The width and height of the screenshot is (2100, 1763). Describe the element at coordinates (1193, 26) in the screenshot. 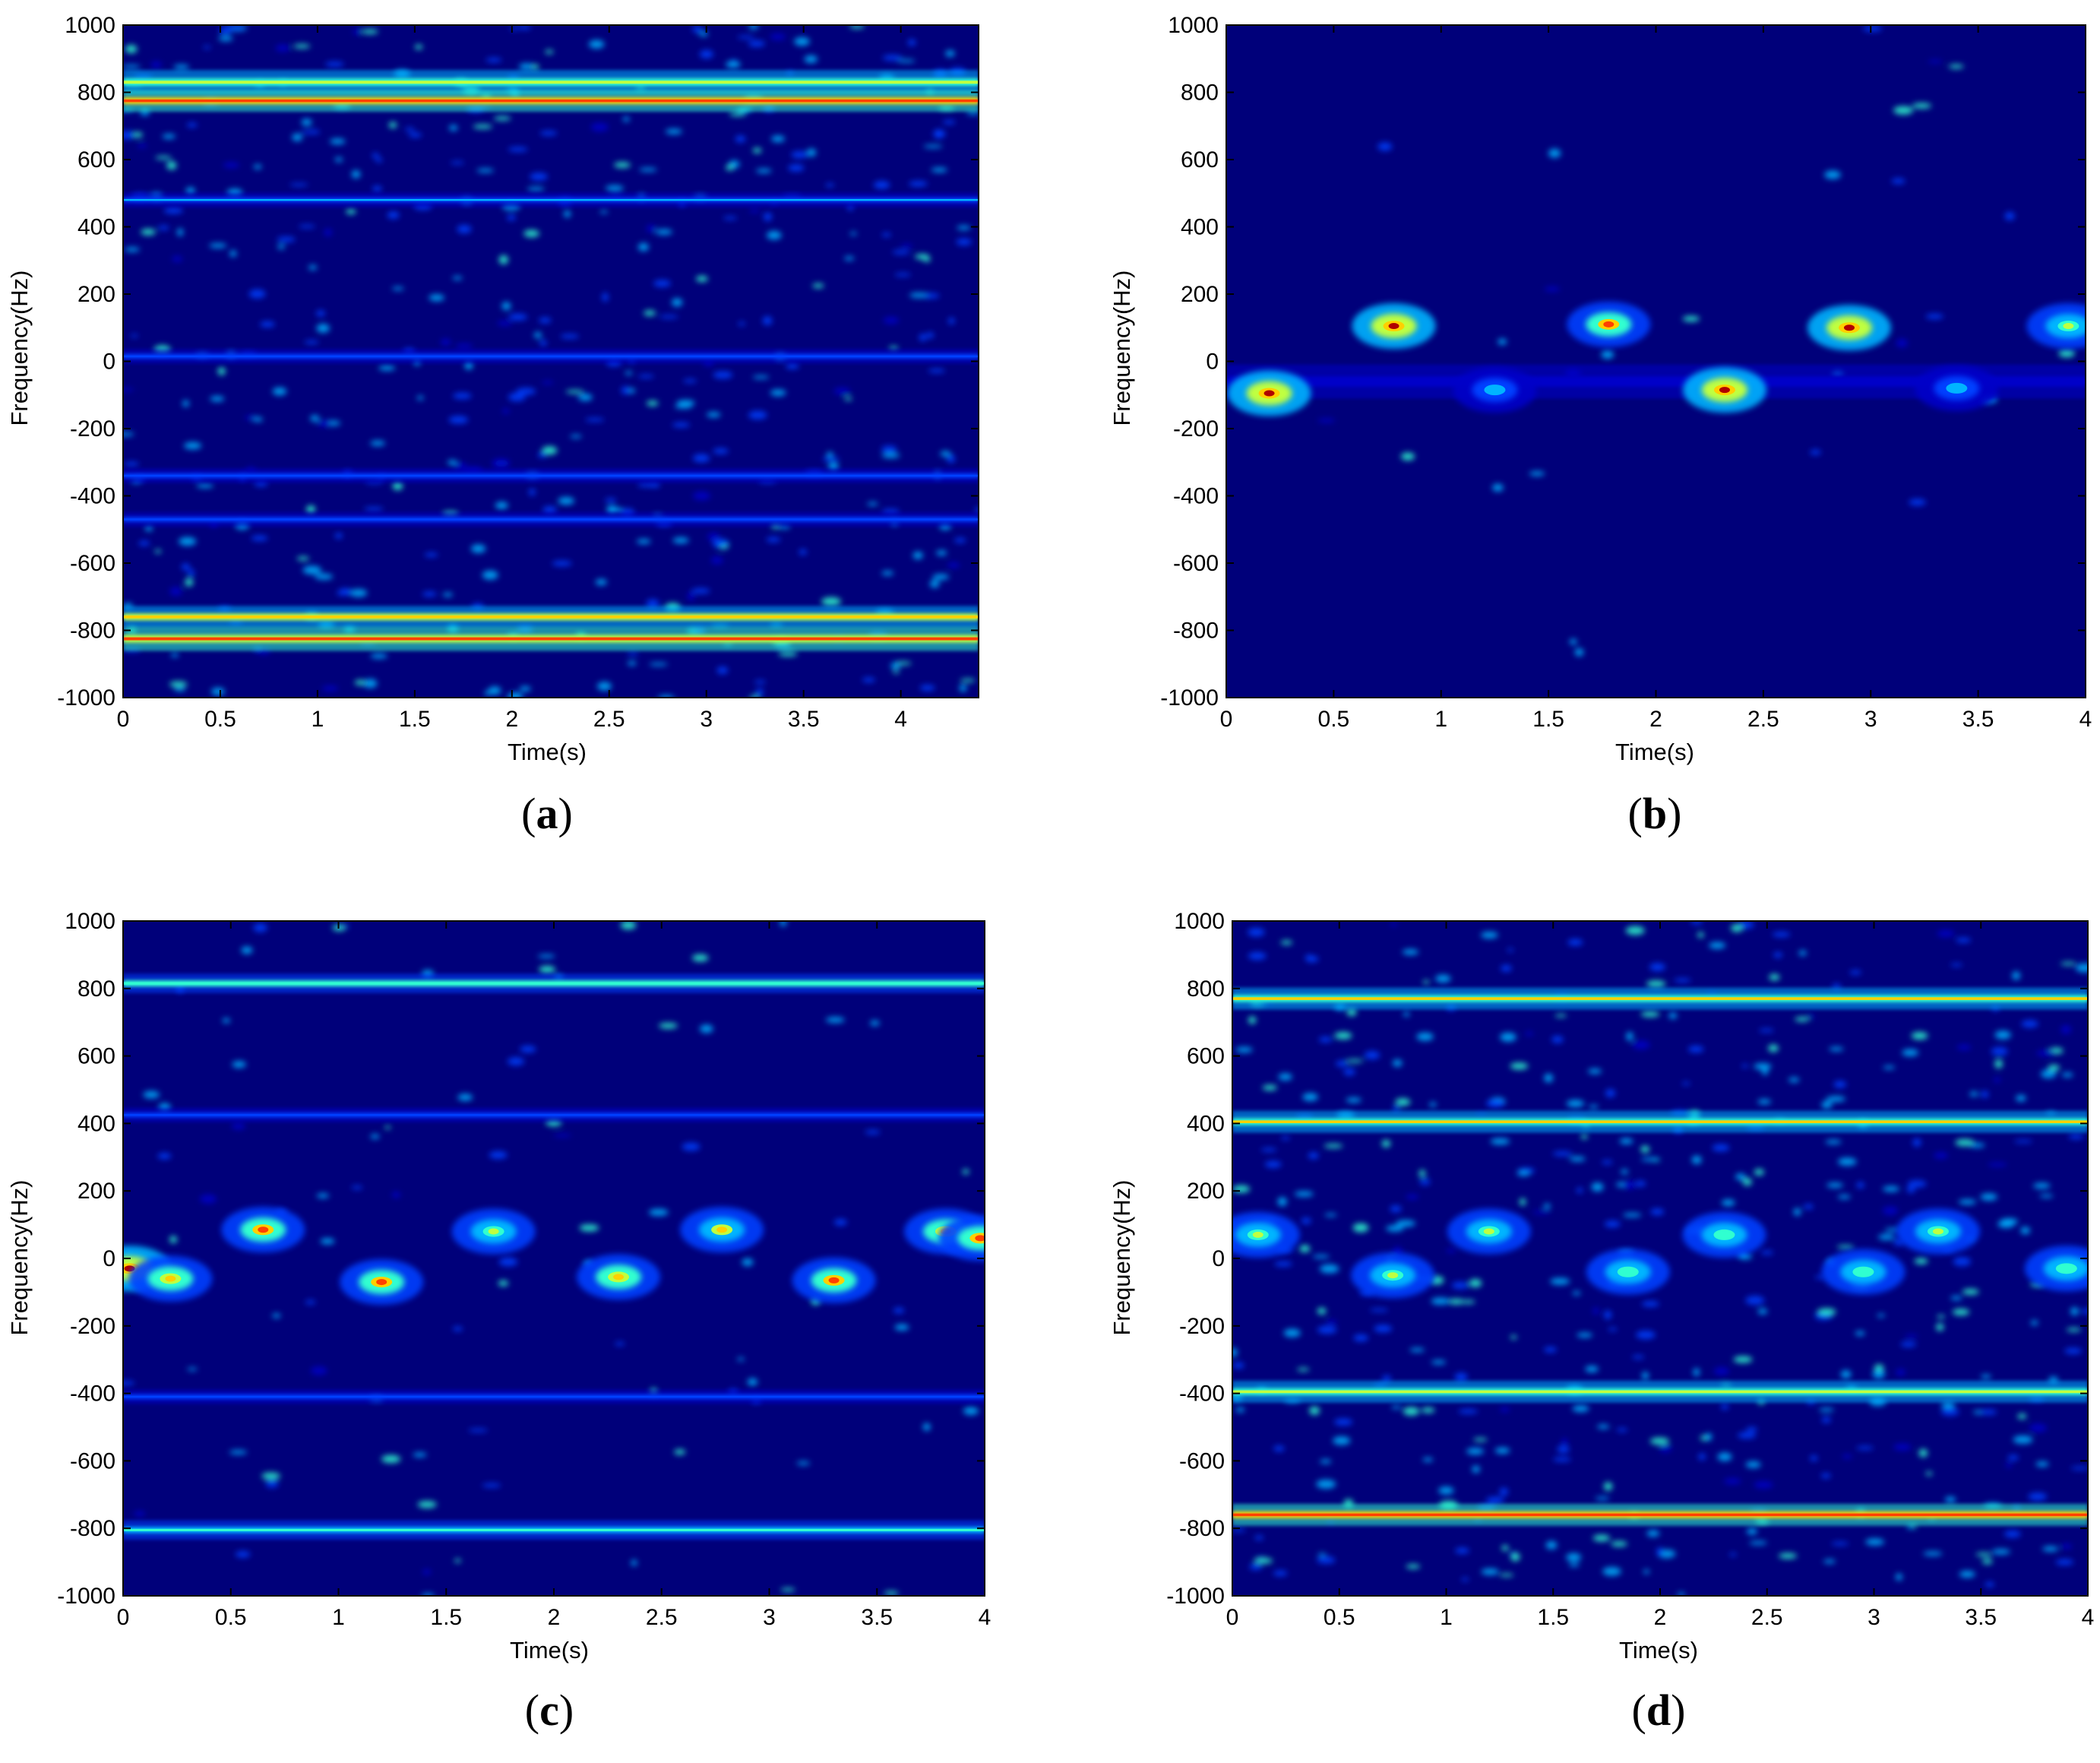

I see `y-tick-label: 1000` at that location.